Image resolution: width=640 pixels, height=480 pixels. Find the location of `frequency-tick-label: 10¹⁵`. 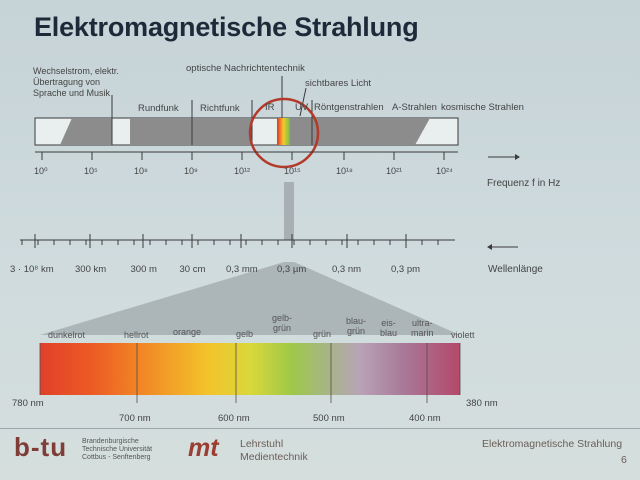

frequency-tick-label: 10¹⁵ is located at coordinates (292, 171).